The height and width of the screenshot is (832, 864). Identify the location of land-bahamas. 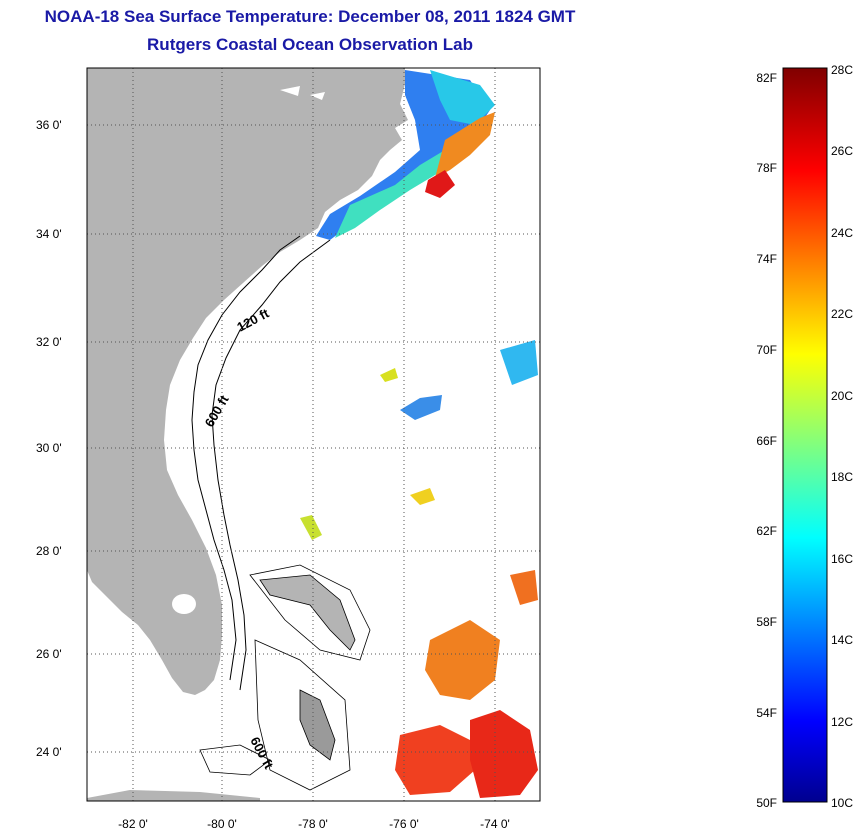
(307, 612).